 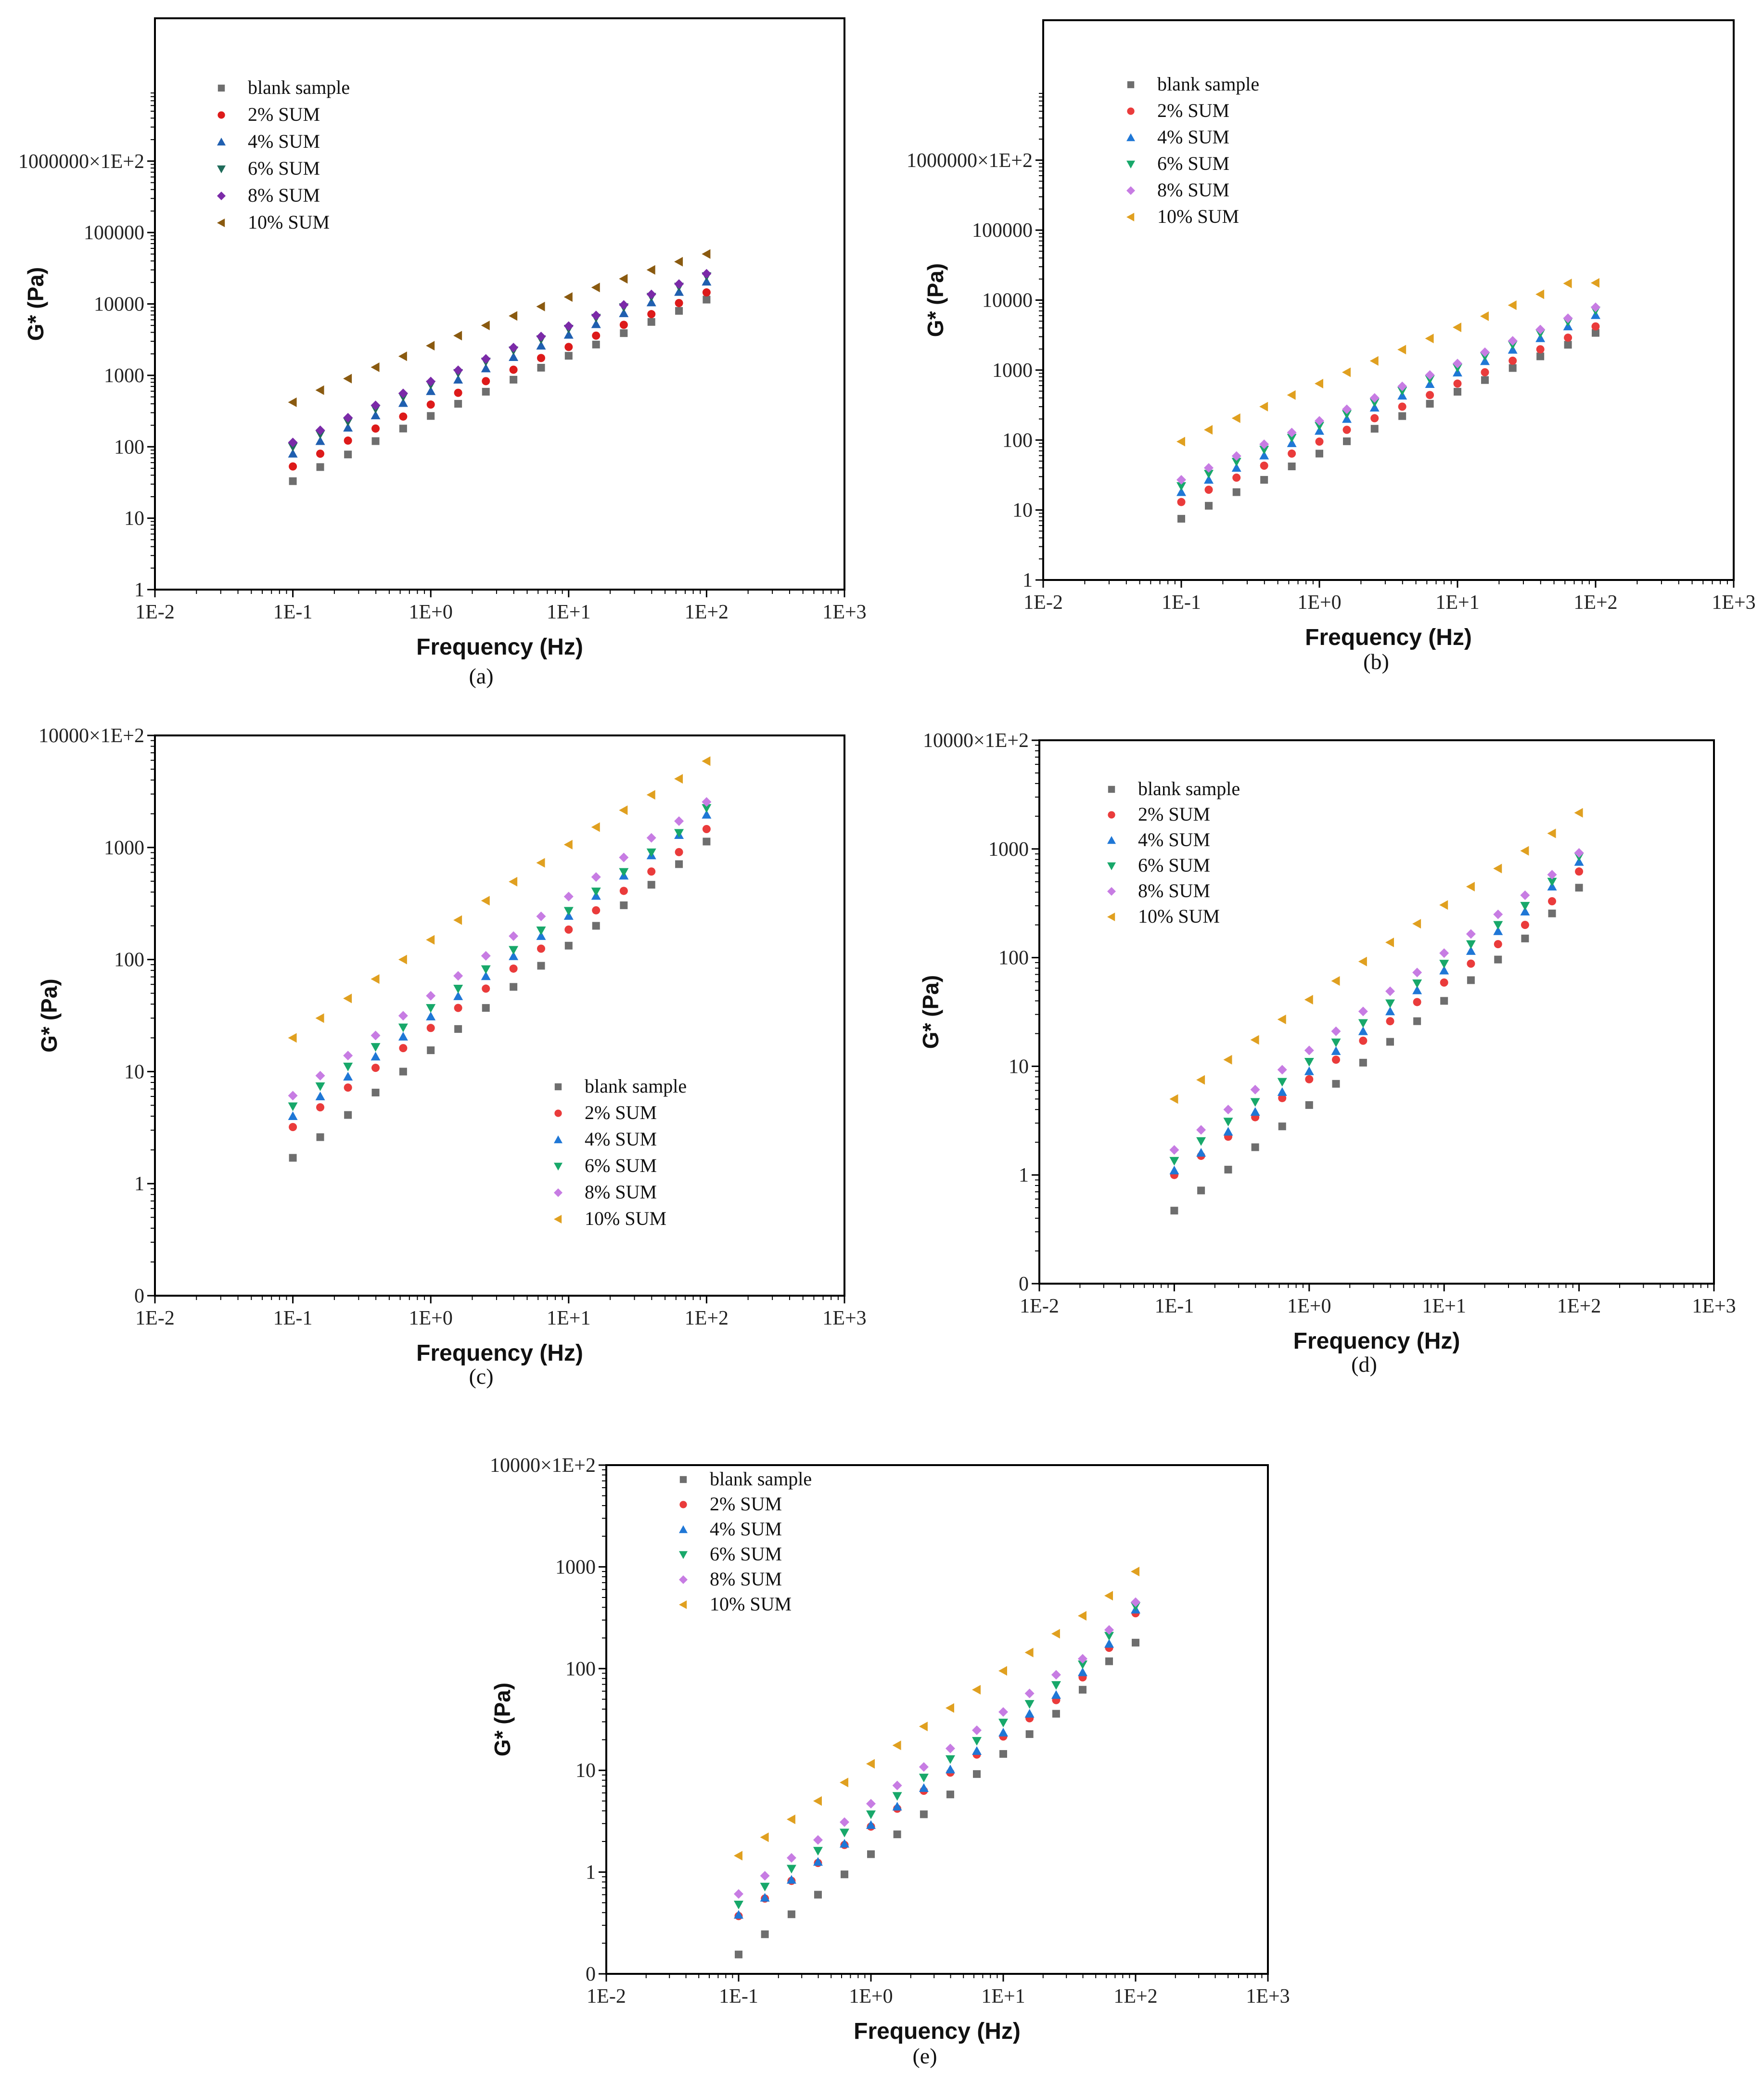 I want to click on series-8-sum, so click(x=1388, y=393).